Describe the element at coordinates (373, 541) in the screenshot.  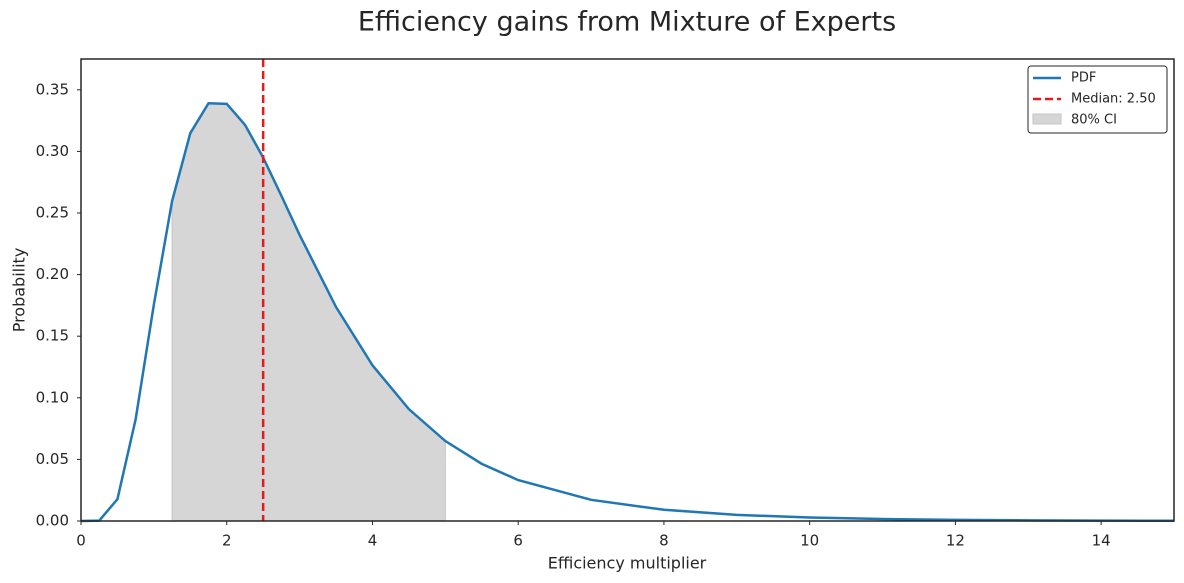
I see `x-tick-label: 4` at that location.